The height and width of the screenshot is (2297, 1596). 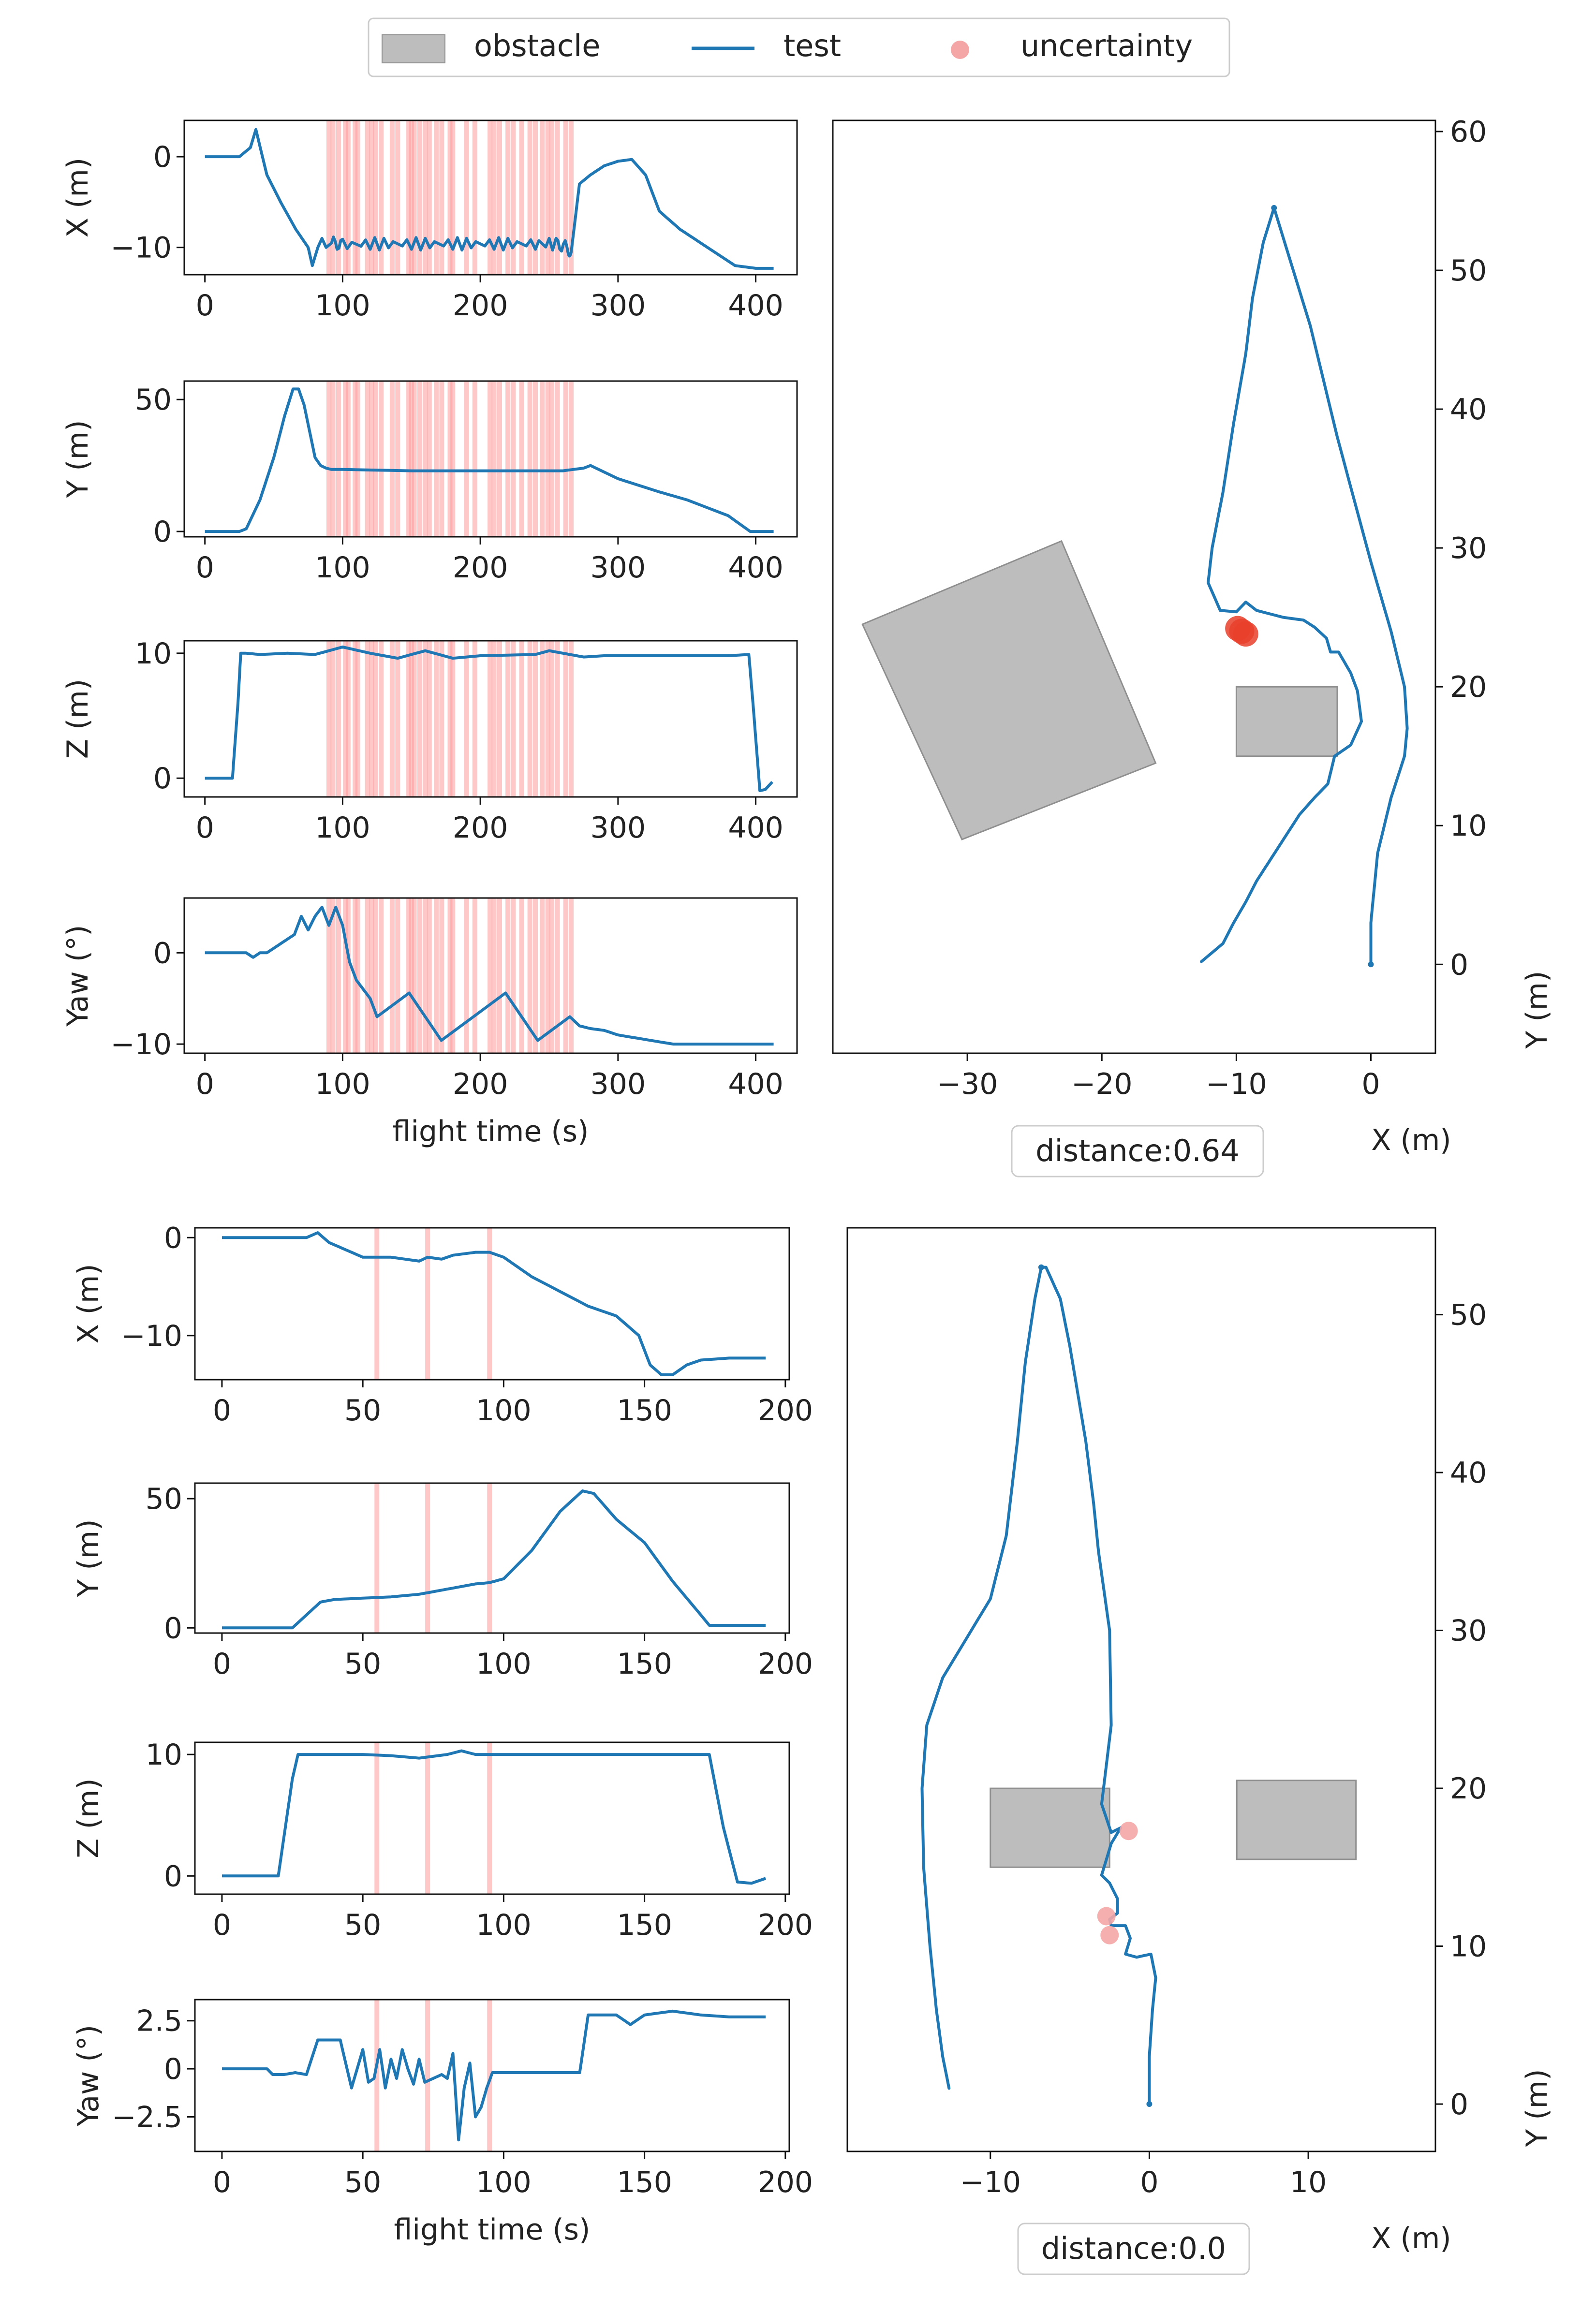 I want to click on map-y-tick-label: 50, so click(x=1468, y=1315).